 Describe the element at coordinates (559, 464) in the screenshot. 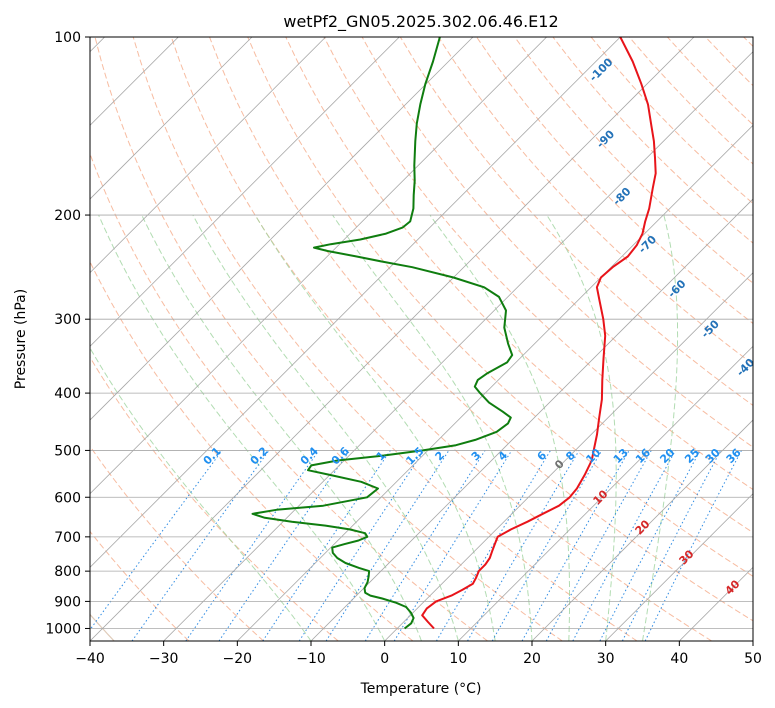

I see `dry-adiabat-label: 0` at that location.